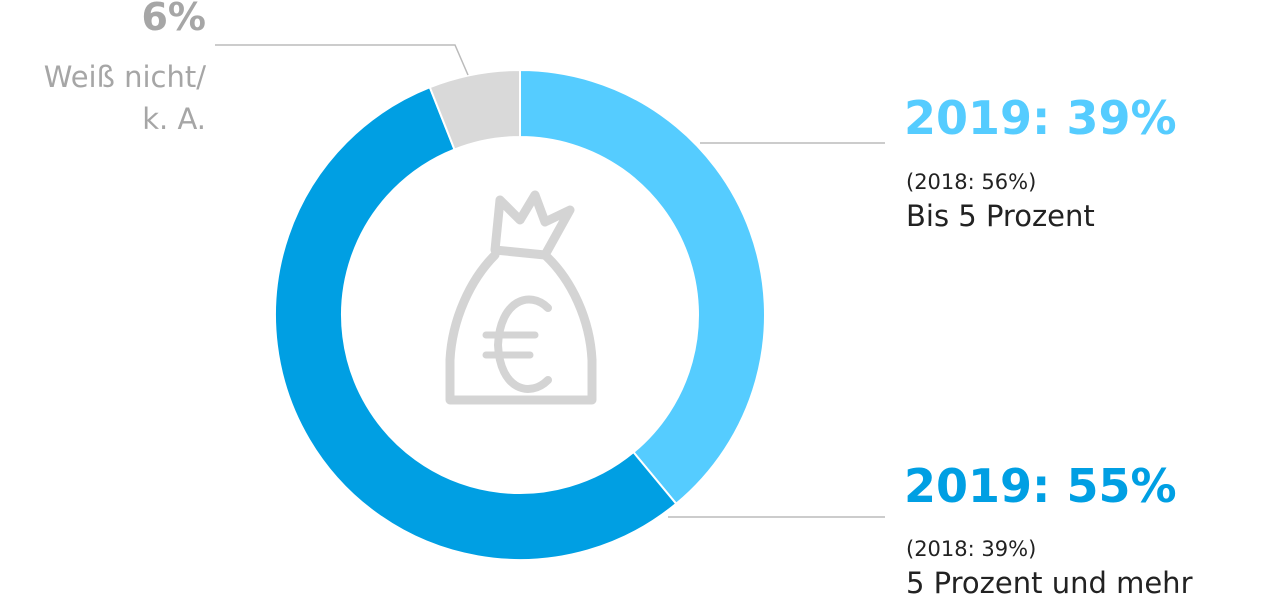 The height and width of the screenshot is (611, 1271). What do you see at coordinates (124, 98) in the screenshot?
I see `category-label: Weiß nicht/ k. A.` at bounding box center [124, 98].